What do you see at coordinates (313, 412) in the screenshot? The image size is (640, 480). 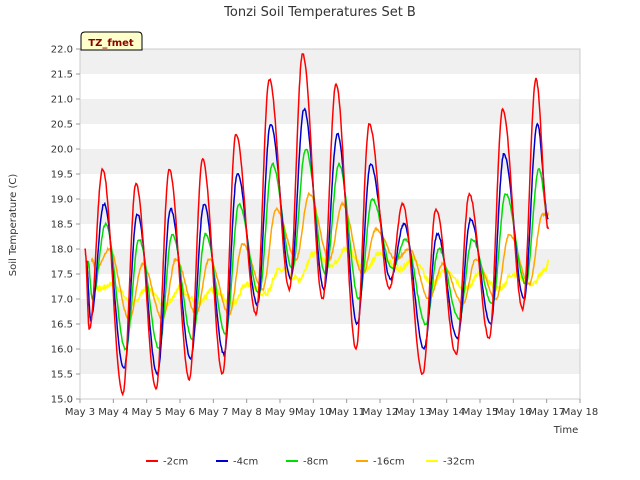 I see `x-tick-label: May 10` at bounding box center [313, 412].